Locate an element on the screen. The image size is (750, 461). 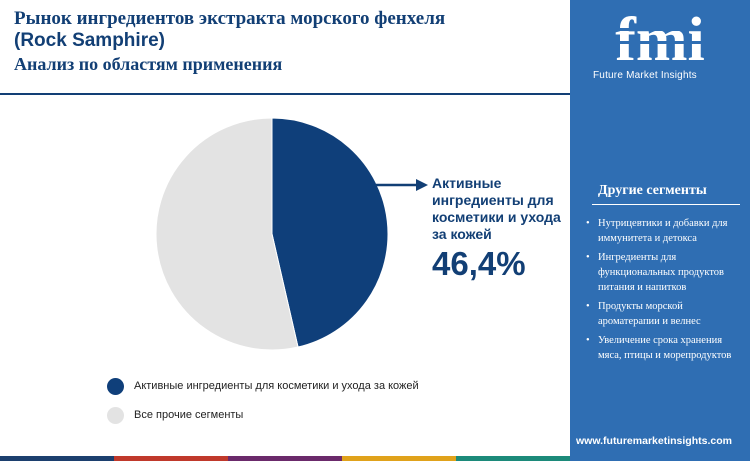
page-title-line2: (Rock Samphire) is located at coordinates (89, 40).